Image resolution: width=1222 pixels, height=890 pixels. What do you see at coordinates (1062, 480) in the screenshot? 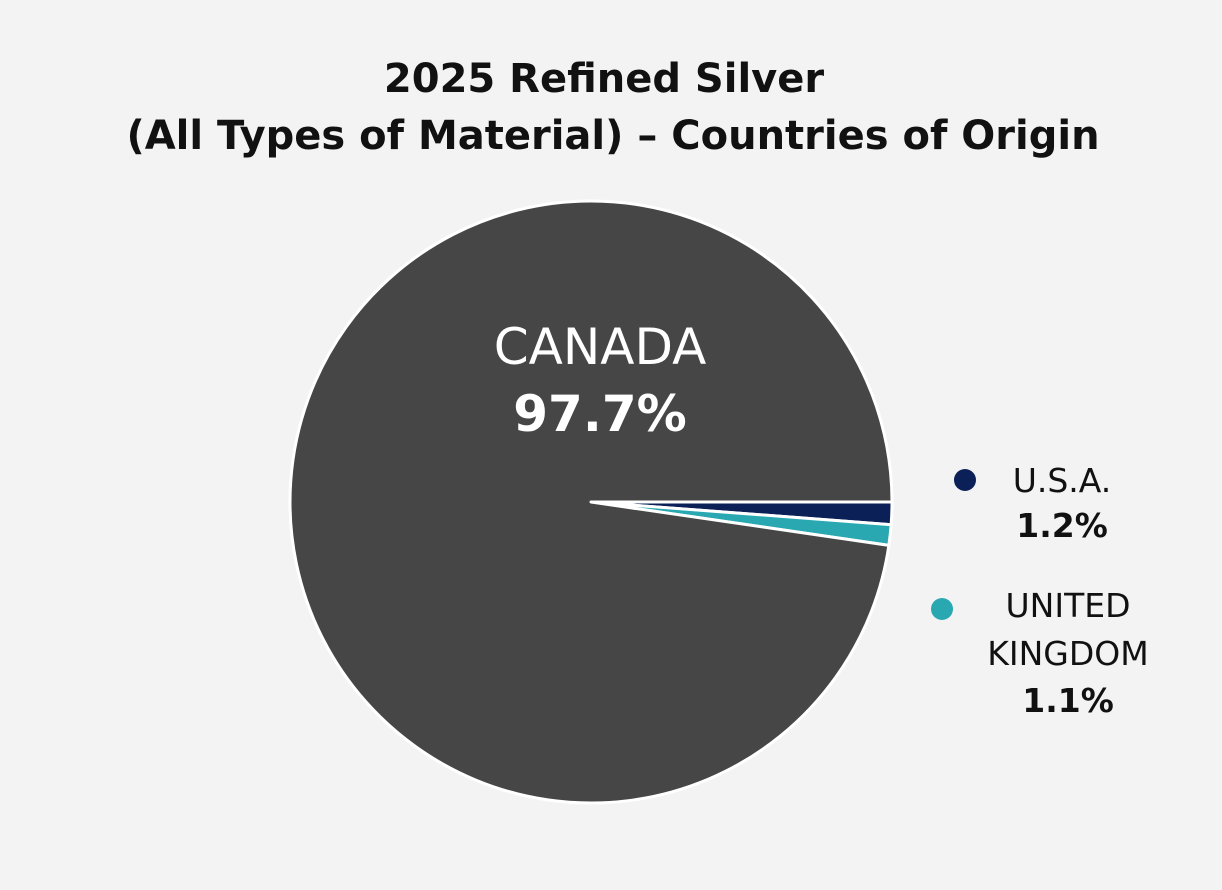
I see `legend-label-usa: U.S.A.` at bounding box center [1062, 480].